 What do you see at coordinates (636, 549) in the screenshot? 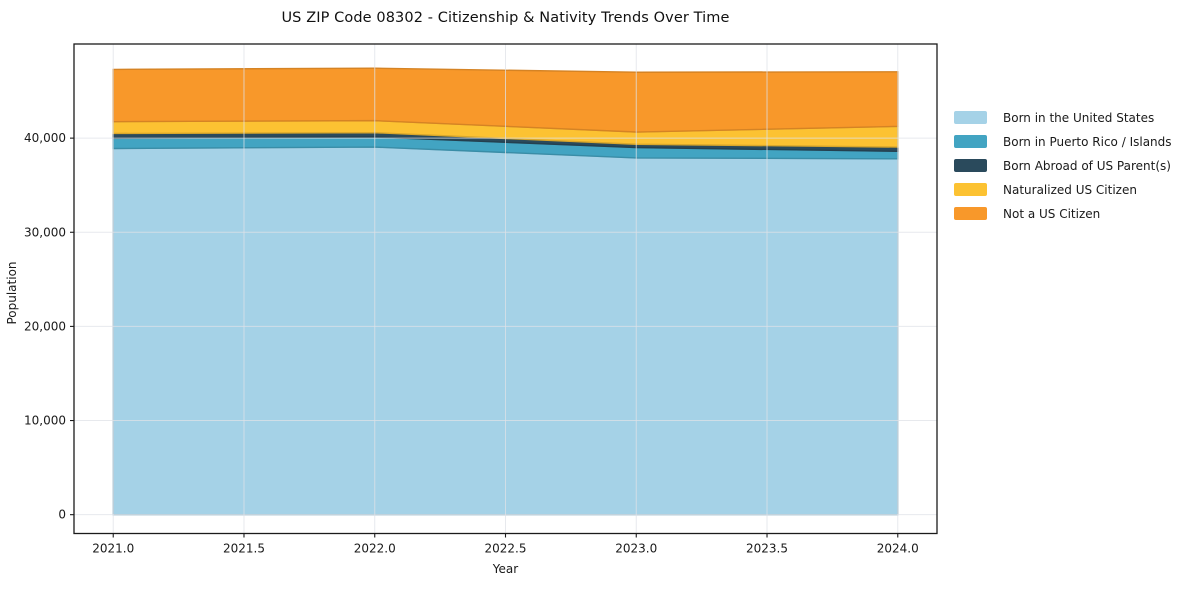
I see `x-tick-label: 2023.0` at bounding box center [636, 549].